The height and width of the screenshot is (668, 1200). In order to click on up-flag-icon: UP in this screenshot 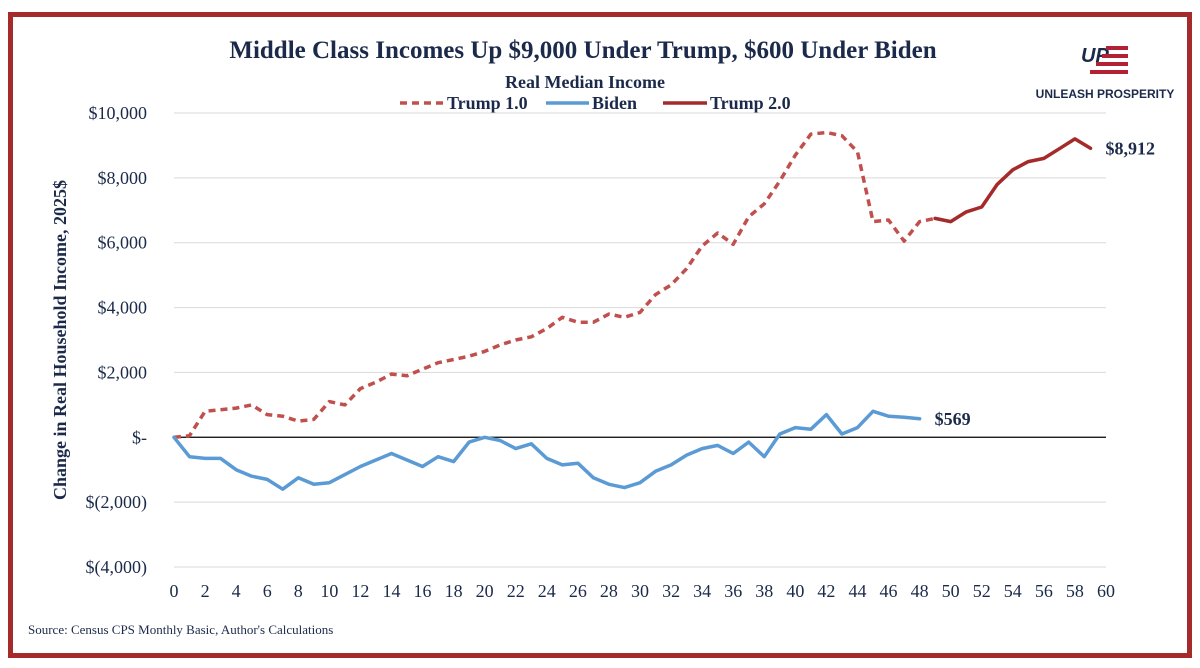, I will do `click(1104, 59)`.